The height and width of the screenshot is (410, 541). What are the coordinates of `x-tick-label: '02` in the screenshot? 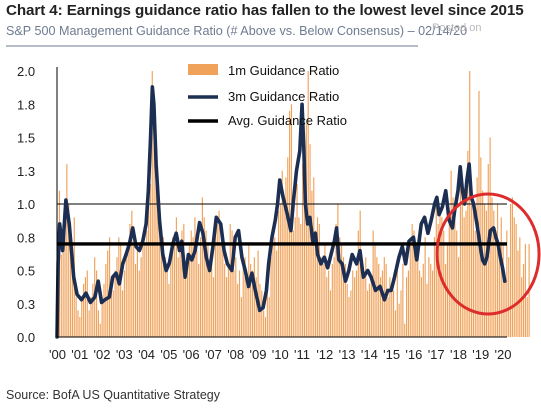 It's located at (102, 354).